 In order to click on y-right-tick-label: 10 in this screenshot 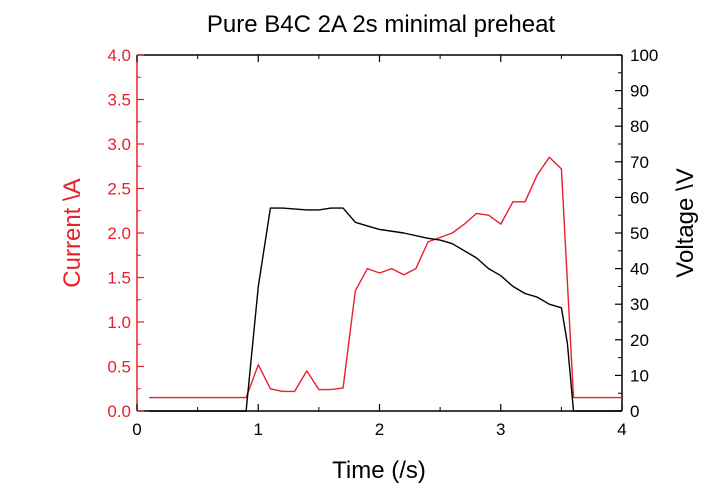, I will do `click(639, 375)`.